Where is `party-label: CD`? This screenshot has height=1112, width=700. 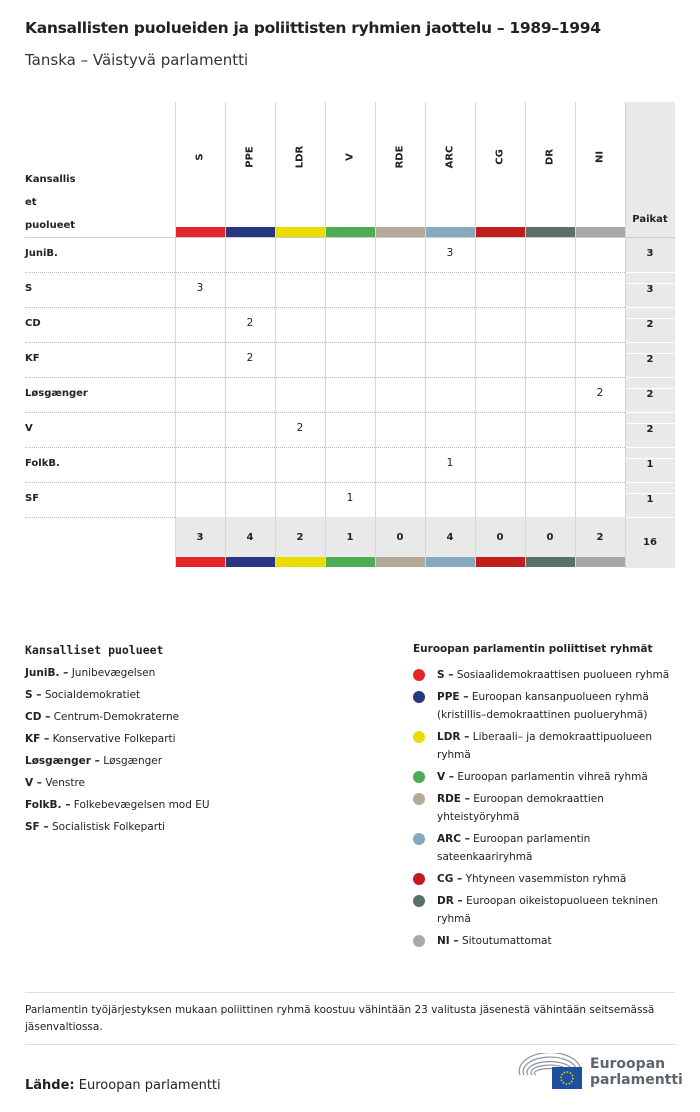
party-label: CD is located at coordinates (33, 323).